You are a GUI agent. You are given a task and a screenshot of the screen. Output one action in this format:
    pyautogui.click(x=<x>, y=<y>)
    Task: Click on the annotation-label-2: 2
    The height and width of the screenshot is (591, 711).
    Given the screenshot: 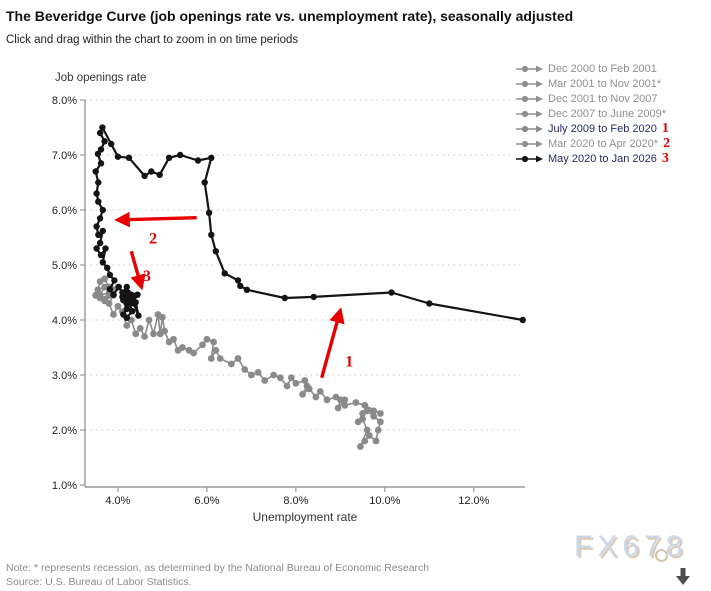 What is the action you would take?
    pyautogui.click(x=153, y=239)
    